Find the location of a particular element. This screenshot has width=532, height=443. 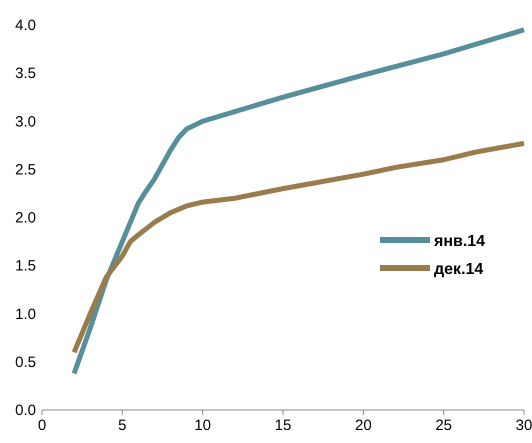

y-tick-label: 3.5 is located at coordinates (25, 73).